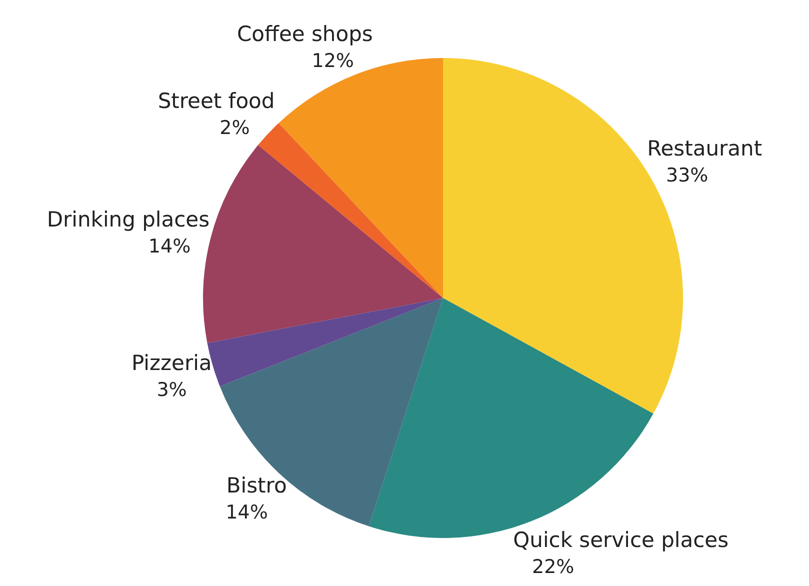 This screenshot has width=809, height=586. Describe the element at coordinates (171, 389) in the screenshot. I see `data-label: 3%` at that location.